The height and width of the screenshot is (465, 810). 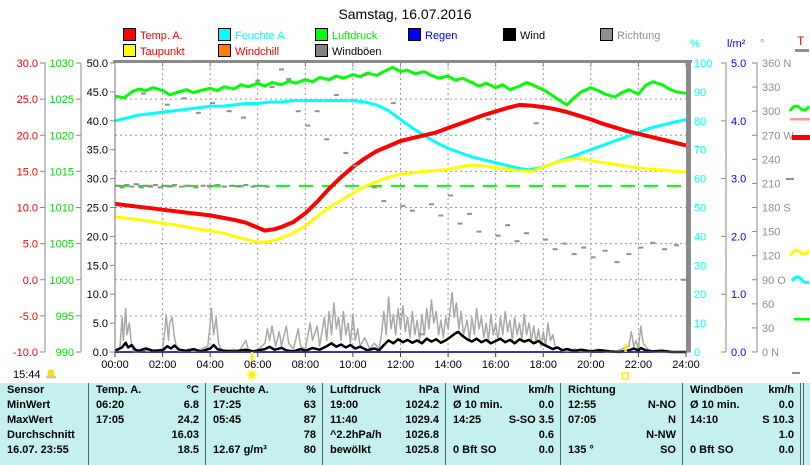 I want to click on table-cell: 78, so click(x=309, y=435).